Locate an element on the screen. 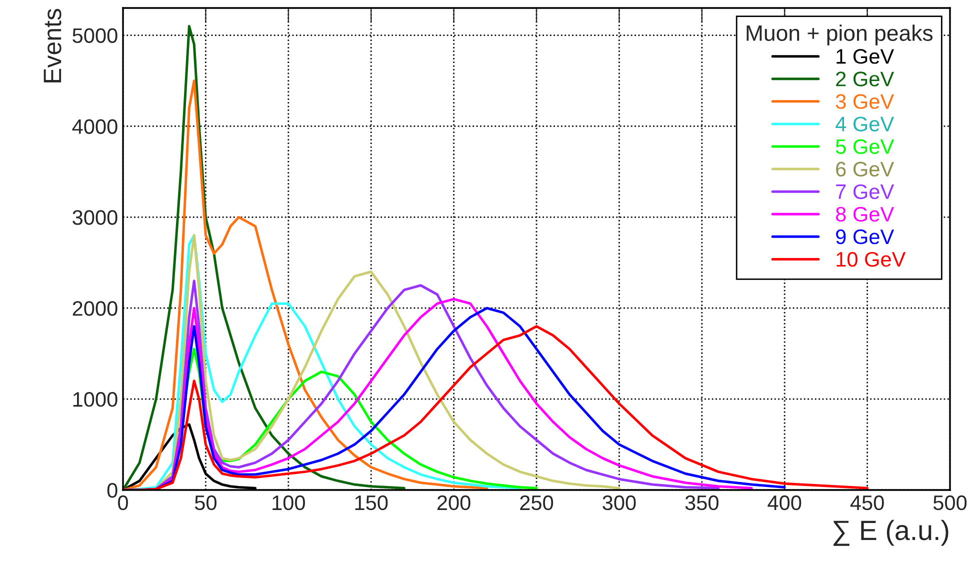 Image resolution: width=978 pixels, height=583 pixels. x-tick-label: 500 is located at coordinates (950, 502).